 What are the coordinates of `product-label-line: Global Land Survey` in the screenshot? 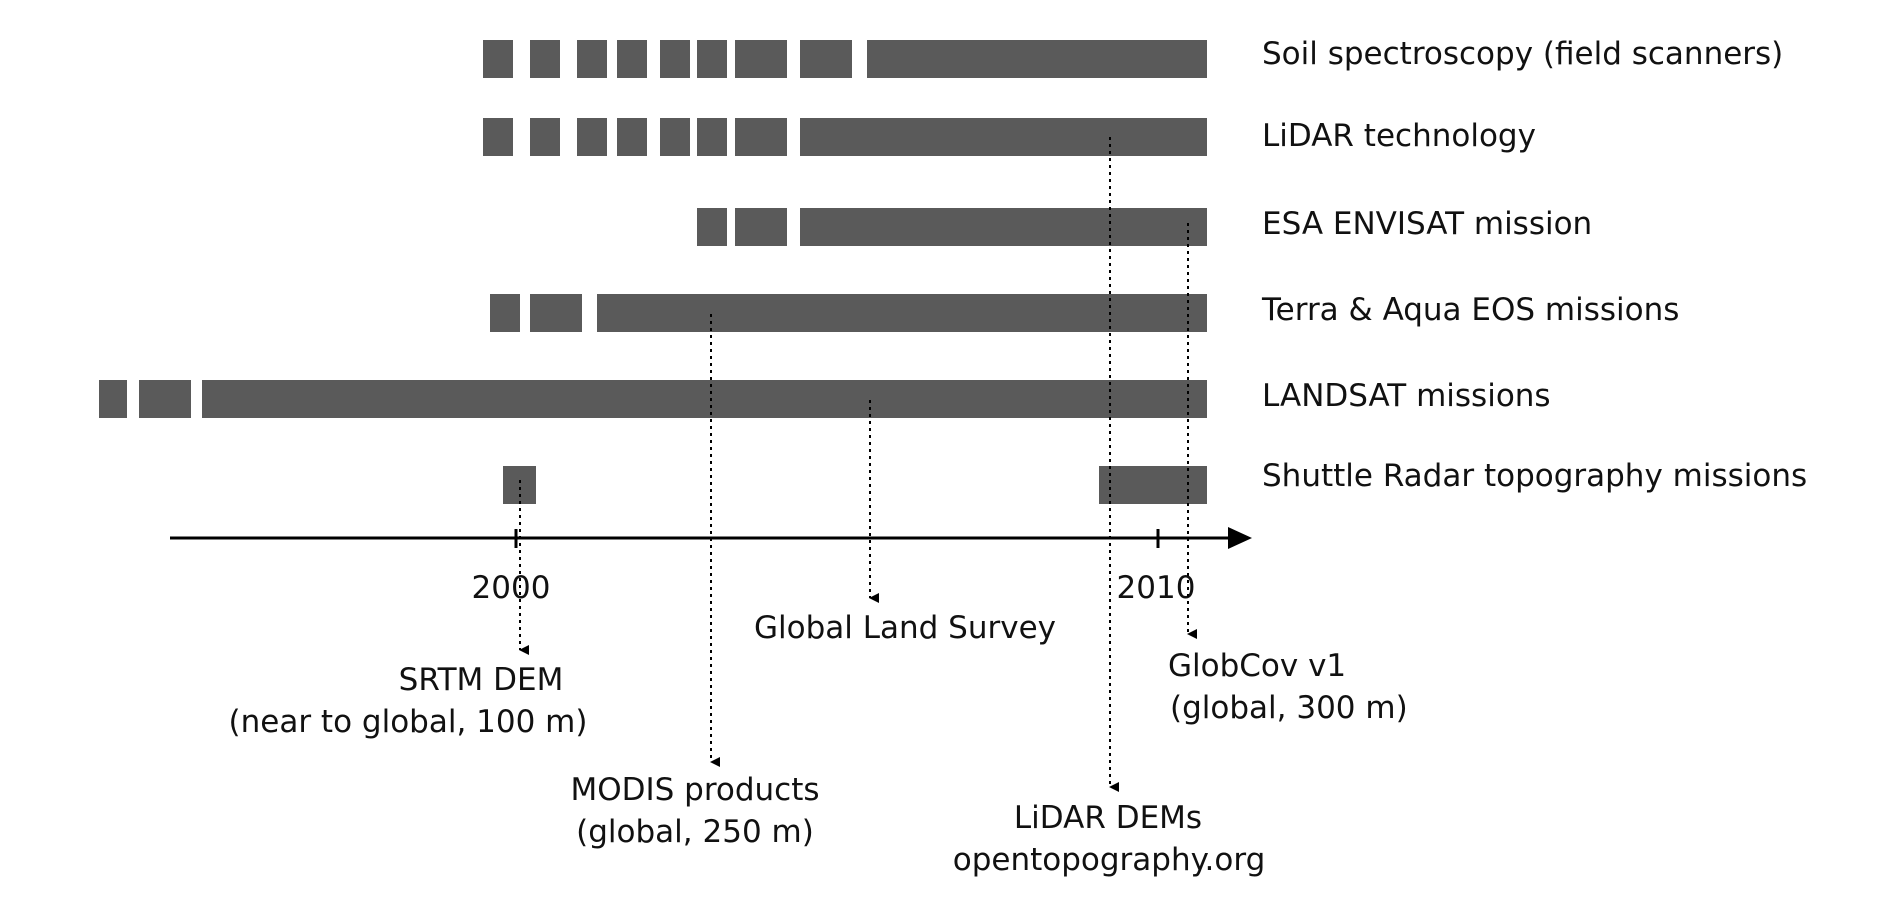 It's located at (905, 628).